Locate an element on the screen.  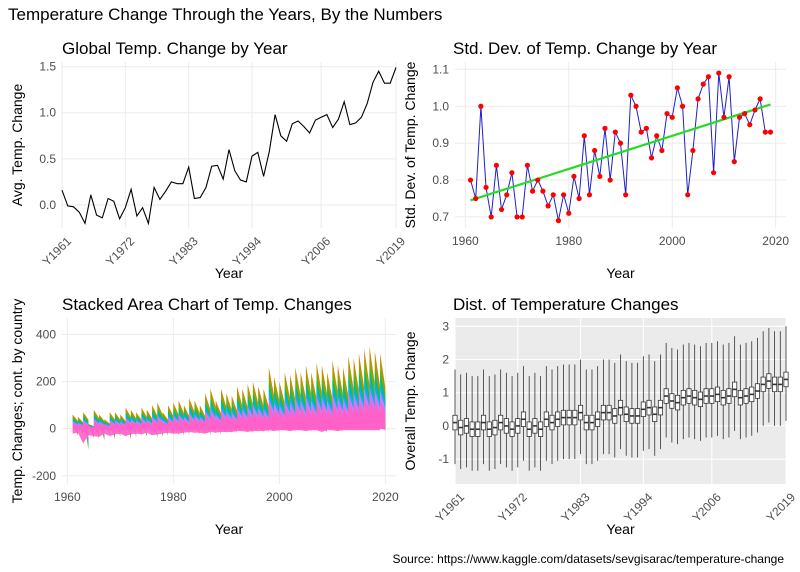
area-bottom-layer is located at coordinates (226, 436).